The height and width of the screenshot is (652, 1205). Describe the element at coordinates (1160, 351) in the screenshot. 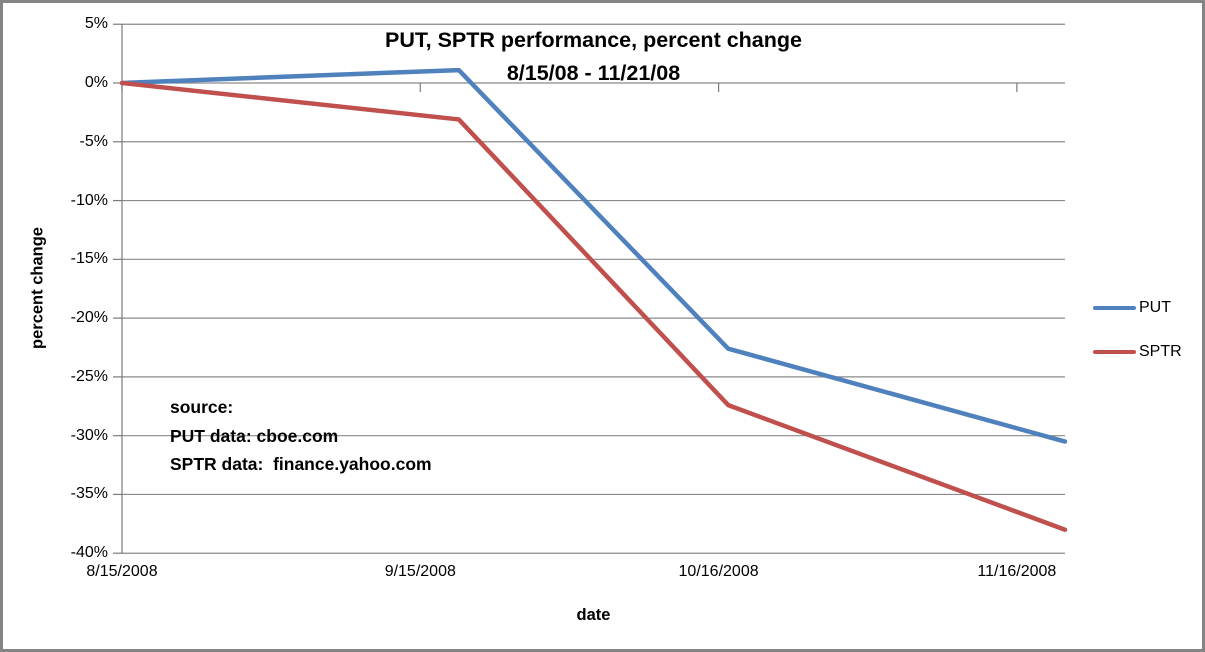

I see `legend-label-sptr: SPTR` at that location.